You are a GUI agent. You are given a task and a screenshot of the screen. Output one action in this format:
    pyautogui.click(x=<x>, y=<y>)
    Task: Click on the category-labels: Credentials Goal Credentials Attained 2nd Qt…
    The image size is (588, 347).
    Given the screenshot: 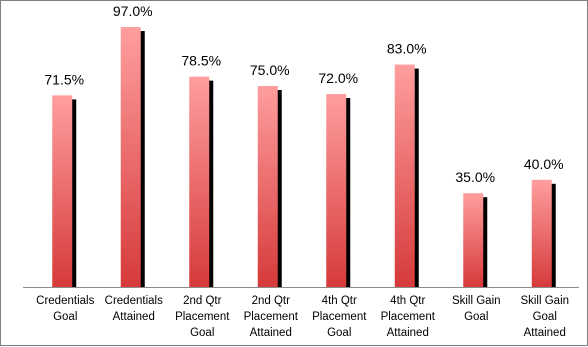 What is the action you would take?
    pyautogui.click(x=302, y=317)
    